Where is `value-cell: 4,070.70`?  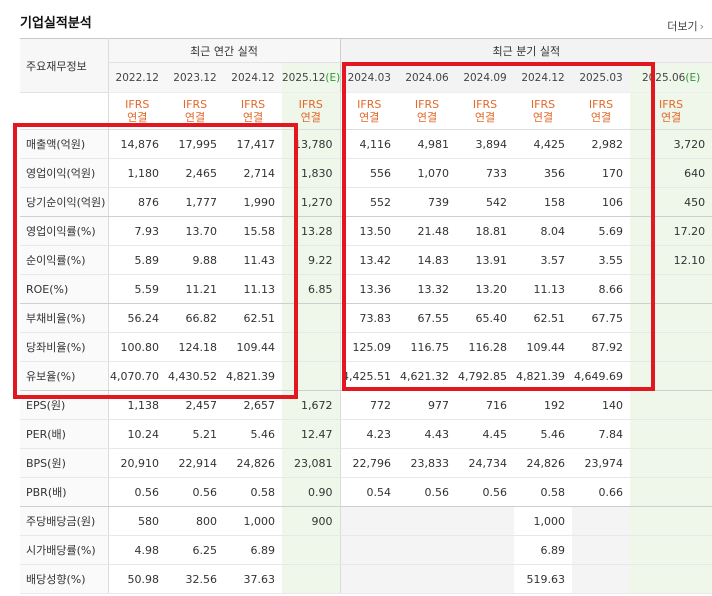 value-cell: 4,070.70 is located at coordinates (137, 376).